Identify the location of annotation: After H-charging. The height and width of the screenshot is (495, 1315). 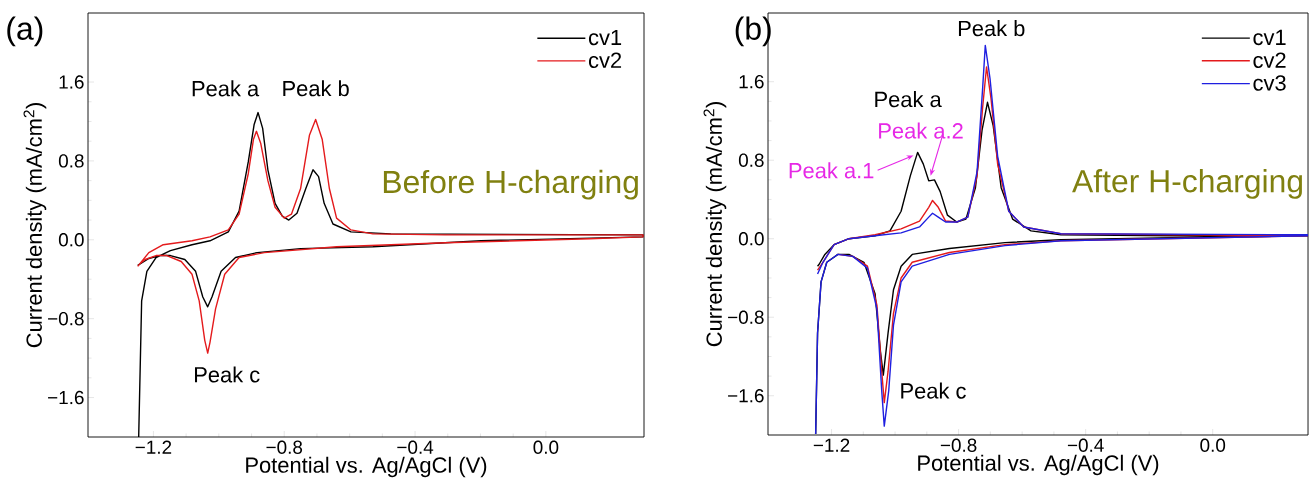
(1187, 184).